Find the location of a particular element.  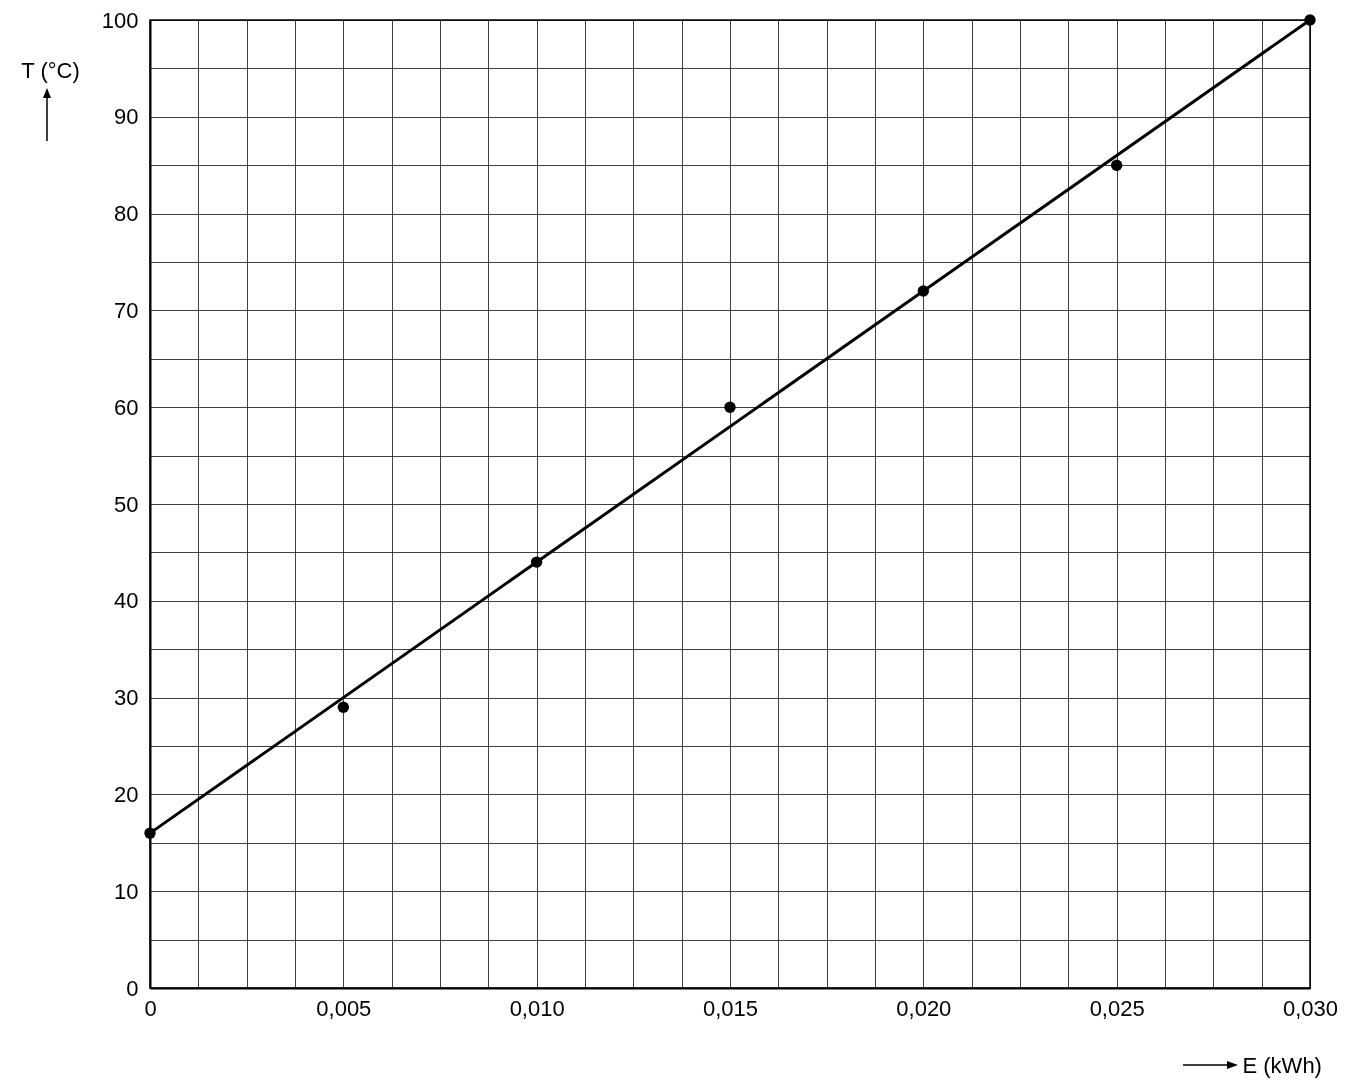

x-tick-label: 0,005 is located at coordinates (344, 1008).